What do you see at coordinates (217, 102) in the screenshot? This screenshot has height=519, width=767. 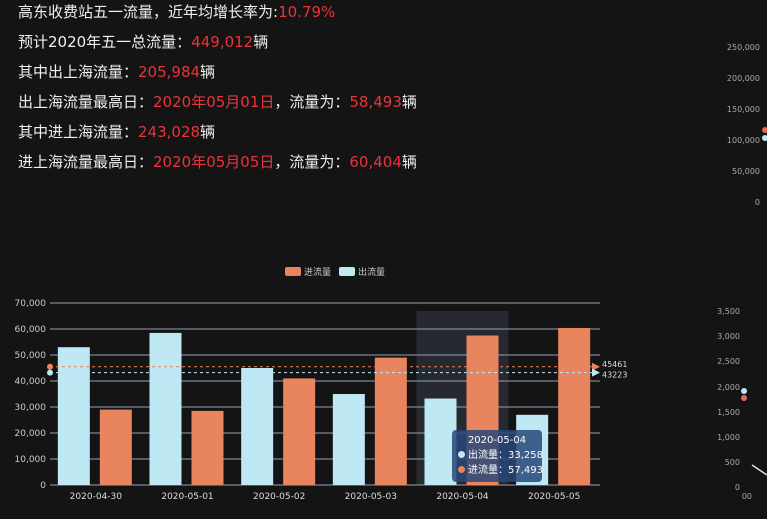 I see `stat-outbound-peak: 出上海流量最高日：2020年05月01日，流量为：58,493辆` at bounding box center [217, 102].